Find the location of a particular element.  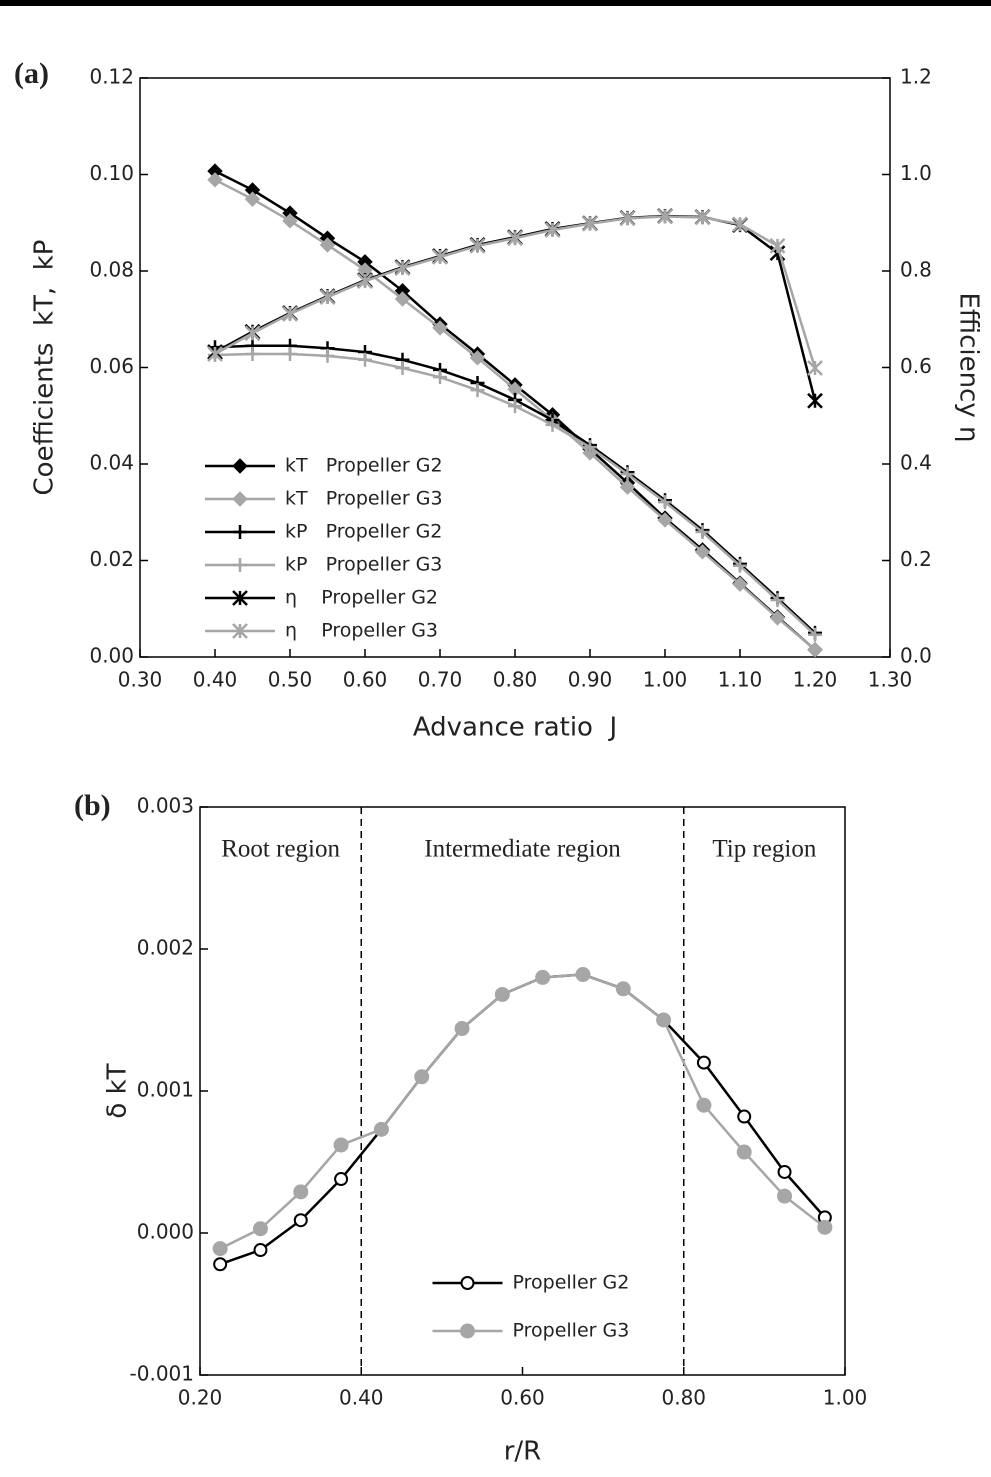

y-axis-label: δ kT is located at coordinates (118, 1090).